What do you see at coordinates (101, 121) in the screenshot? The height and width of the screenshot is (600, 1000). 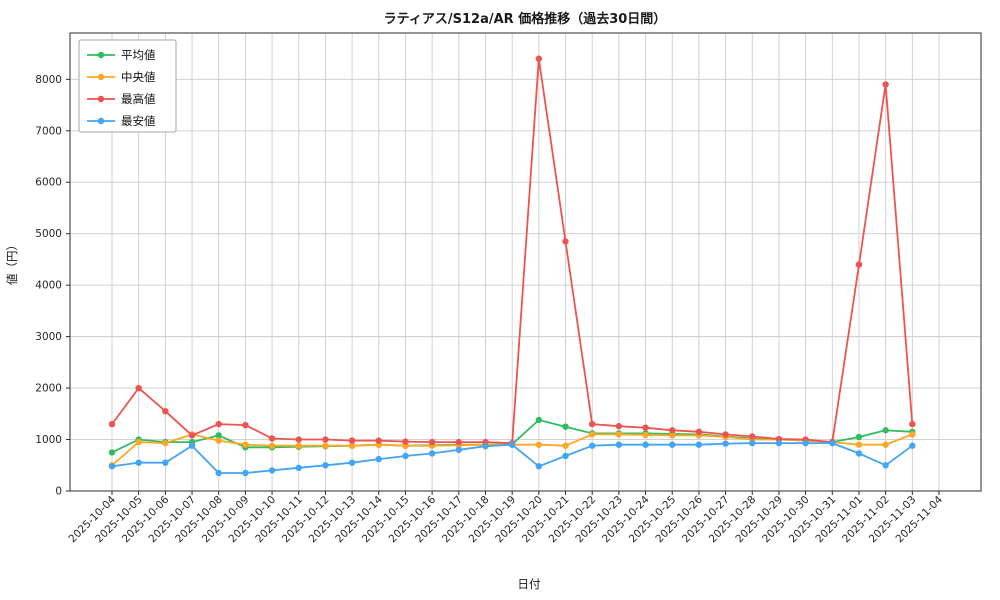 I see `legend-marker-min` at bounding box center [101, 121].